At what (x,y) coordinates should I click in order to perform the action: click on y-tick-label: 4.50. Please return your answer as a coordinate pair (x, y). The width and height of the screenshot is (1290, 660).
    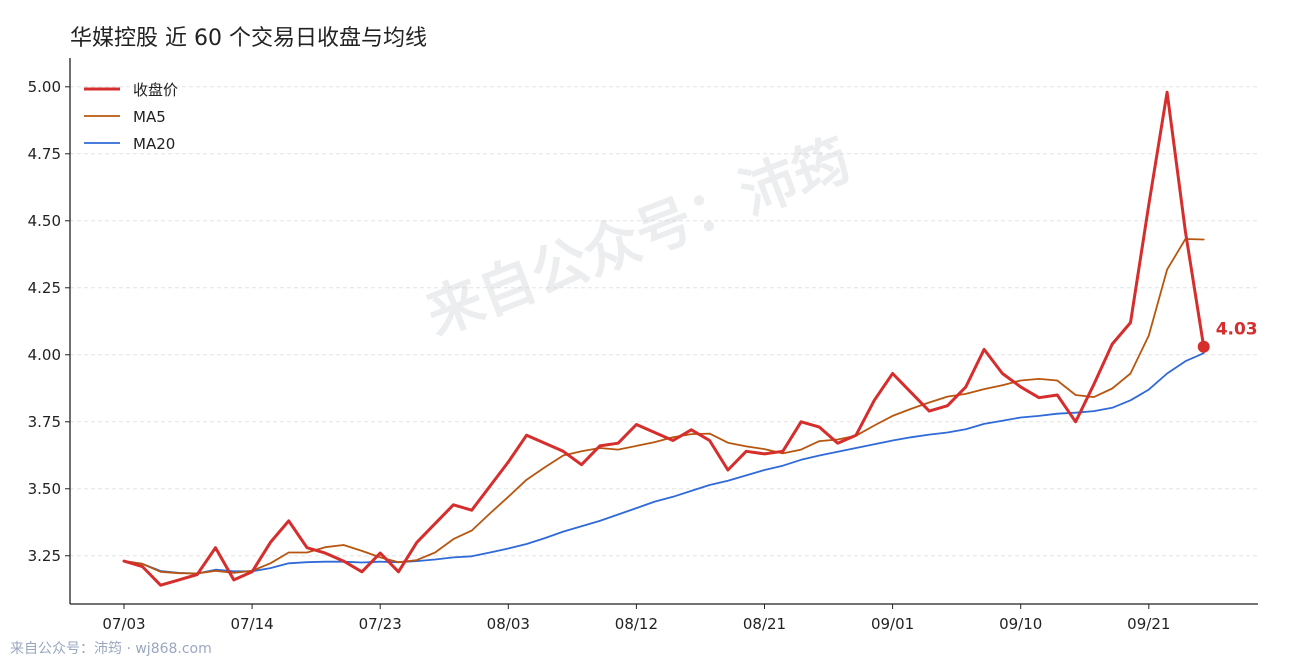
    Looking at the image, I should click on (44, 221).